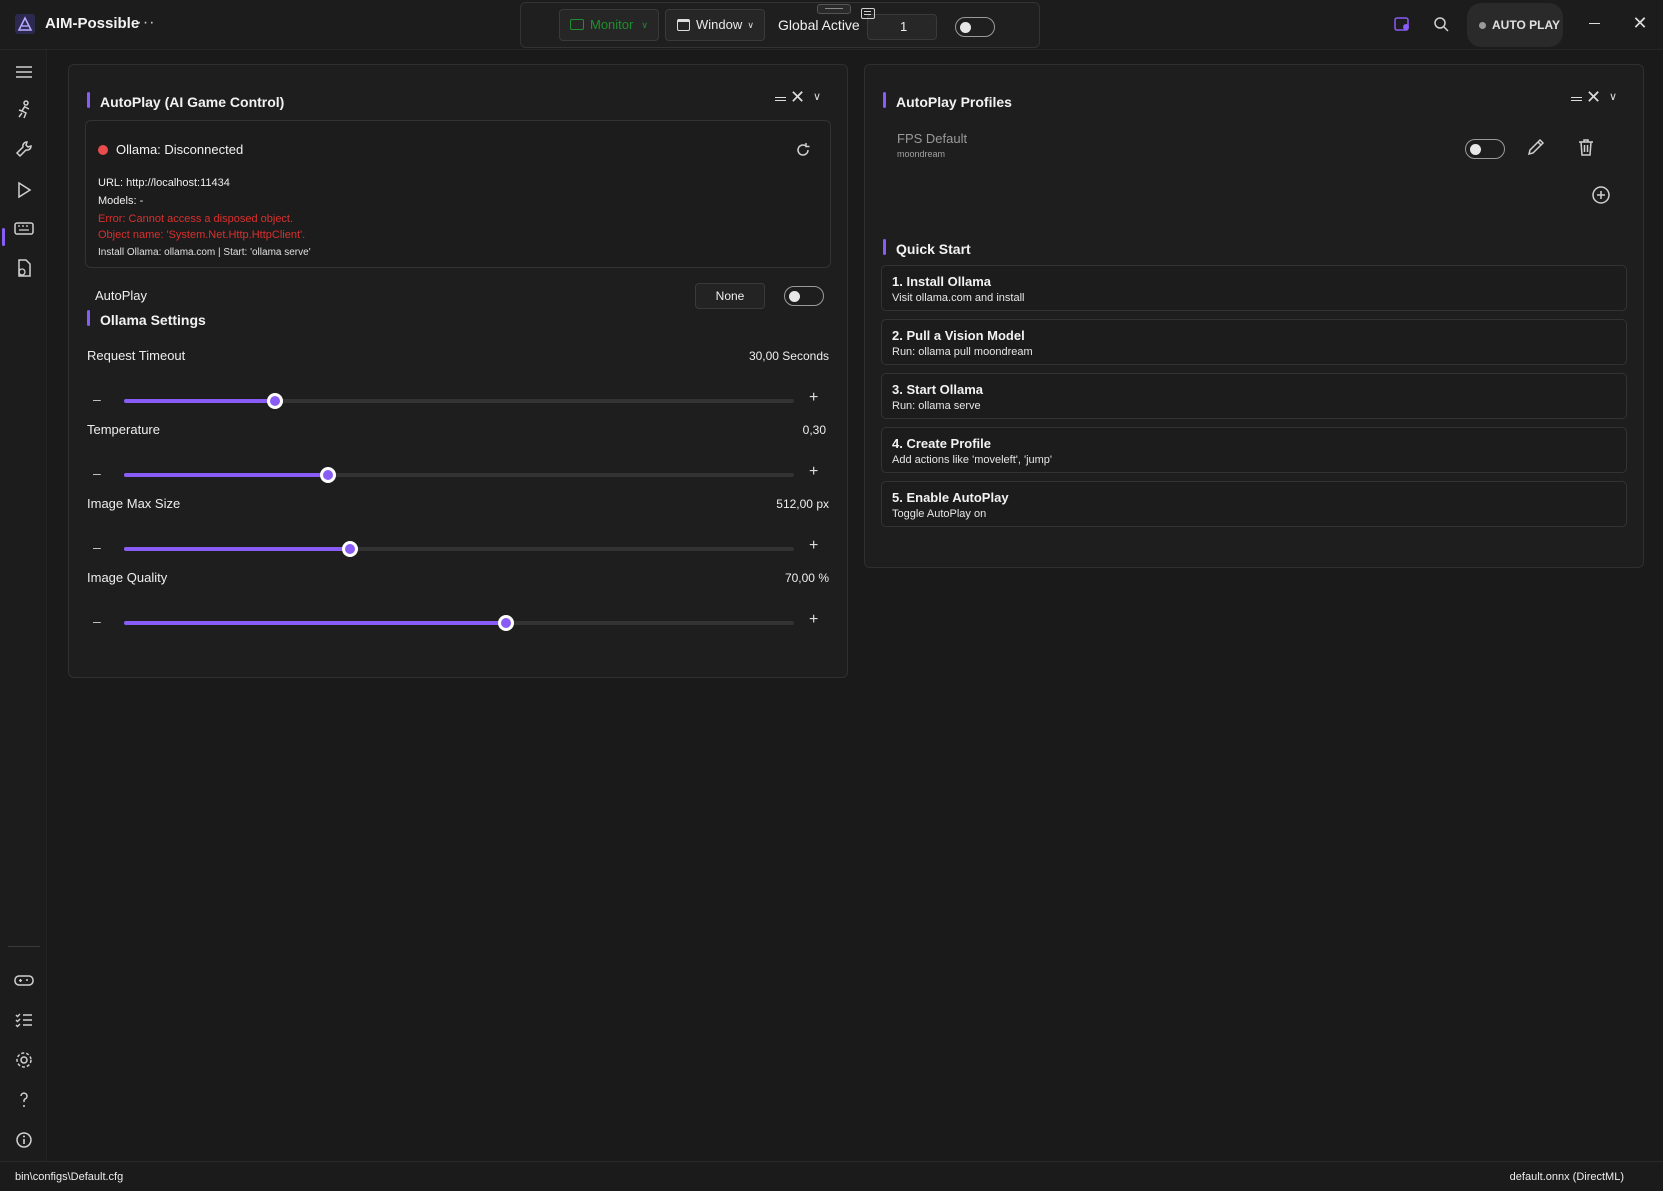 The image size is (1663, 1191). What do you see at coordinates (1485, 149) in the screenshot?
I see `profile-enable-toggle` at bounding box center [1485, 149].